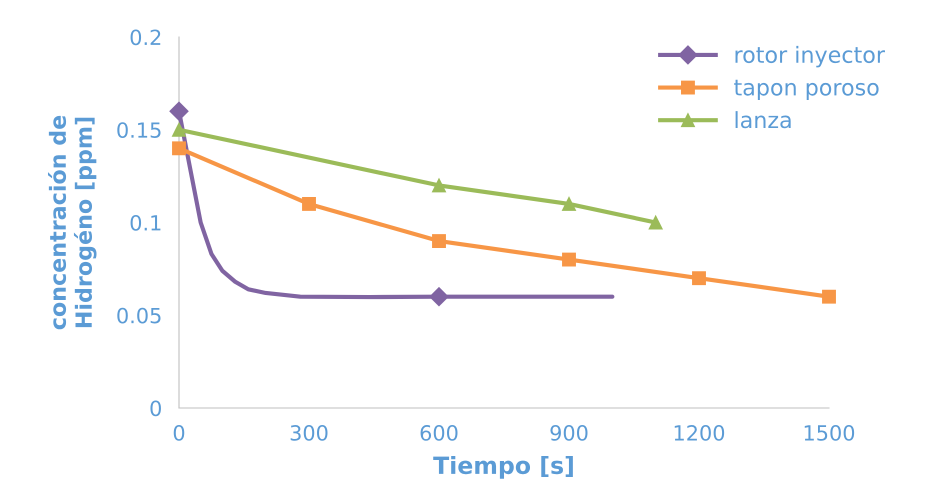 The height and width of the screenshot is (503, 929). I want to click on y-tick-label: 0.15, so click(139, 130).